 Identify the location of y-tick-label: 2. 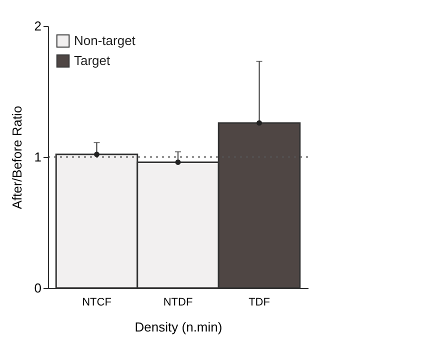
(38, 26).